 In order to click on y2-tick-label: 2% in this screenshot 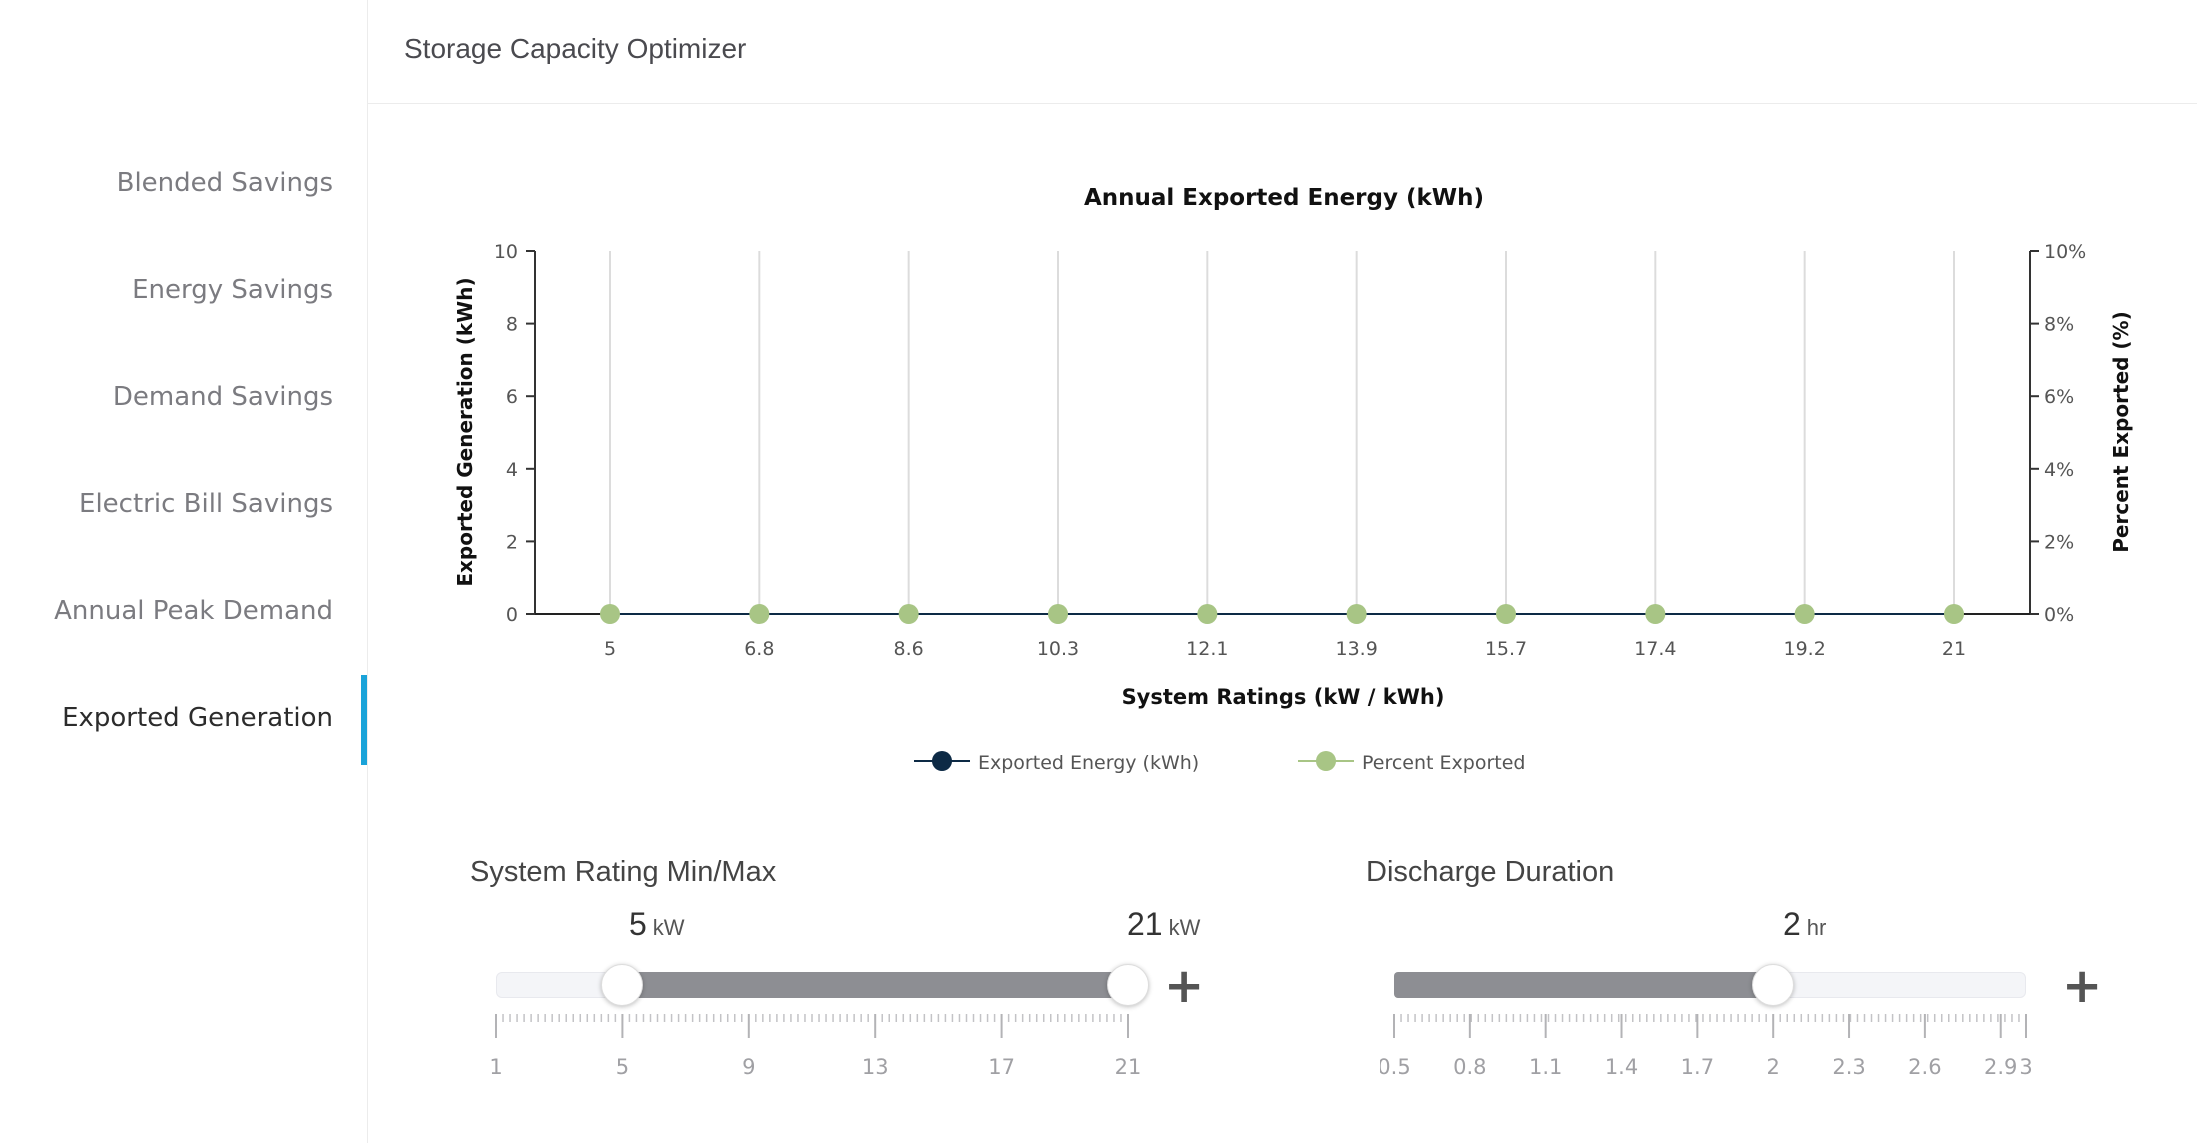, I will do `click(2059, 542)`.